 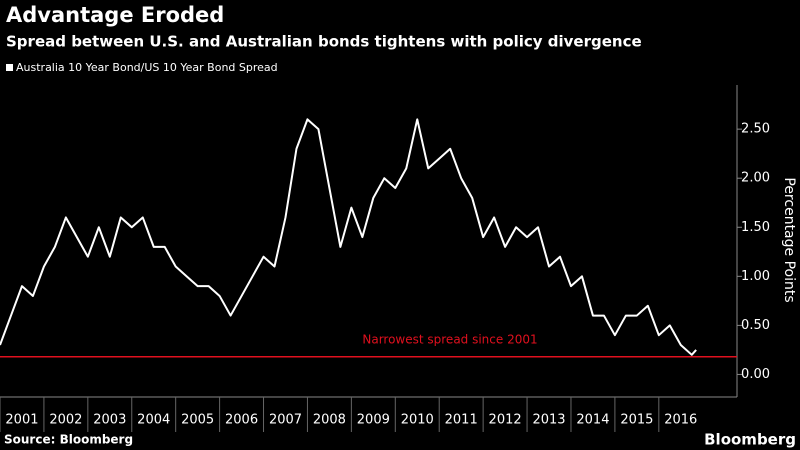 I want to click on x-tick-label: 2003, so click(x=109, y=420).